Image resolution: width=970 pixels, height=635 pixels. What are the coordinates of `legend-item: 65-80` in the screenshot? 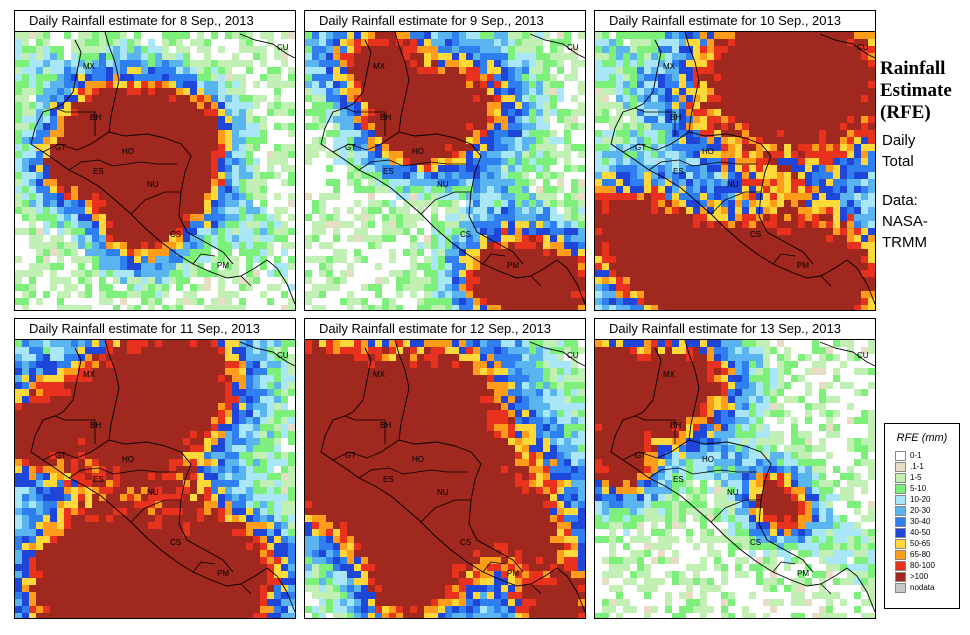 It's located at (927, 554).